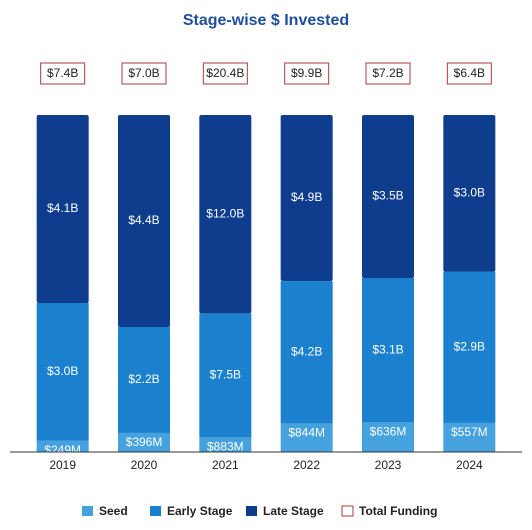 The image size is (532, 530). I want to click on x-tick-label: 2021, so click(225, 465).